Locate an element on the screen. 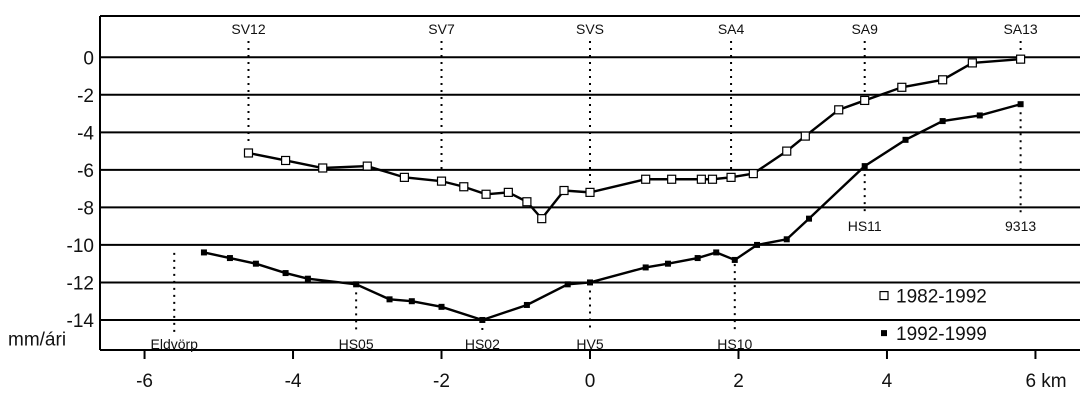 Image resolution: width=1086 pixels, height=405 pixels. station-label: SA4 is located at coordinates (731, 29).